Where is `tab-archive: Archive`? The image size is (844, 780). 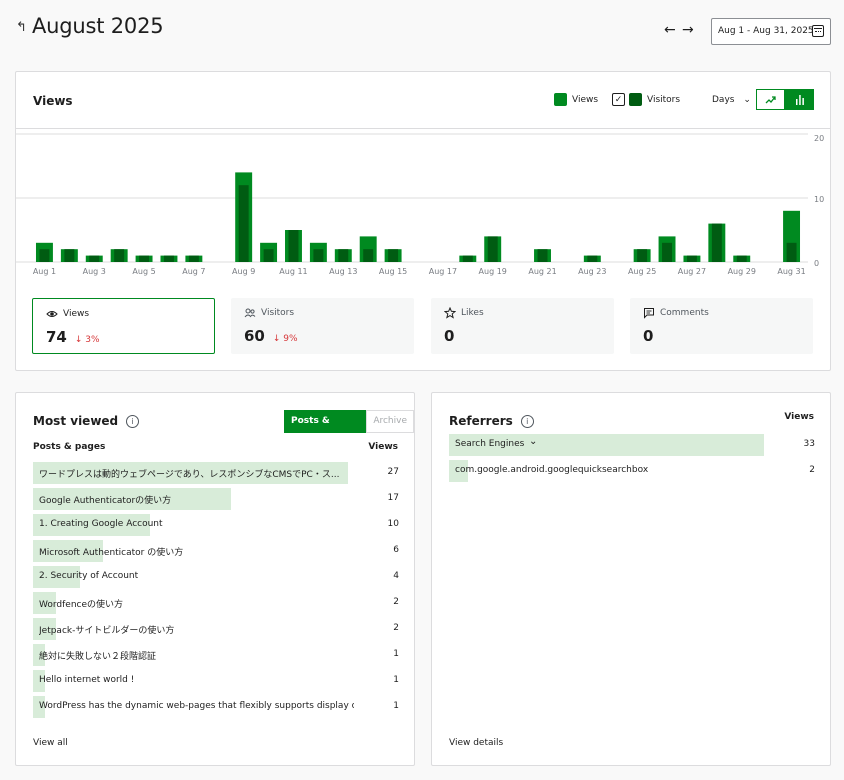
tab-archive: Archive is located at coordinates (390, 421).